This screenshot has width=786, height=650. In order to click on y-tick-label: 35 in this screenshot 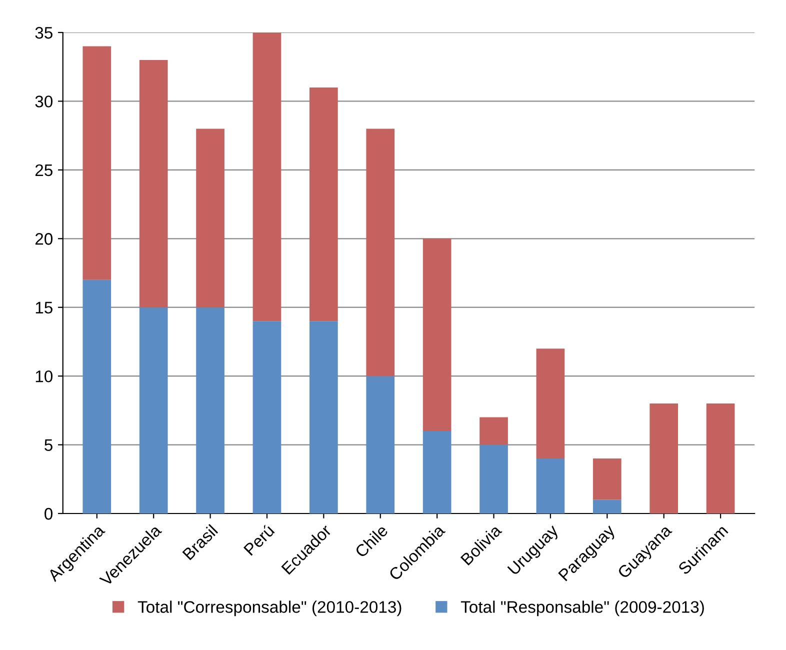, I will do `click(43, 32)`.